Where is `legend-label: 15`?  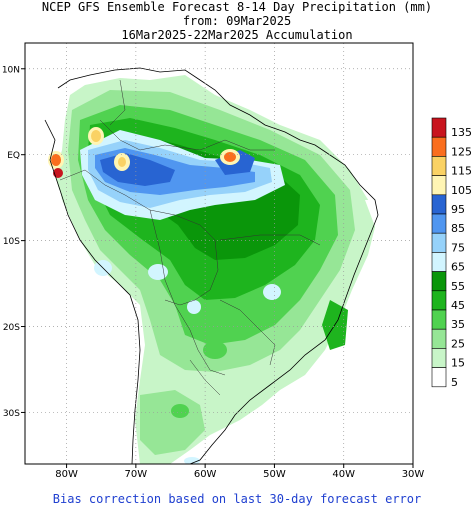 legend-label: 15 is located at coordinates (458, 363).